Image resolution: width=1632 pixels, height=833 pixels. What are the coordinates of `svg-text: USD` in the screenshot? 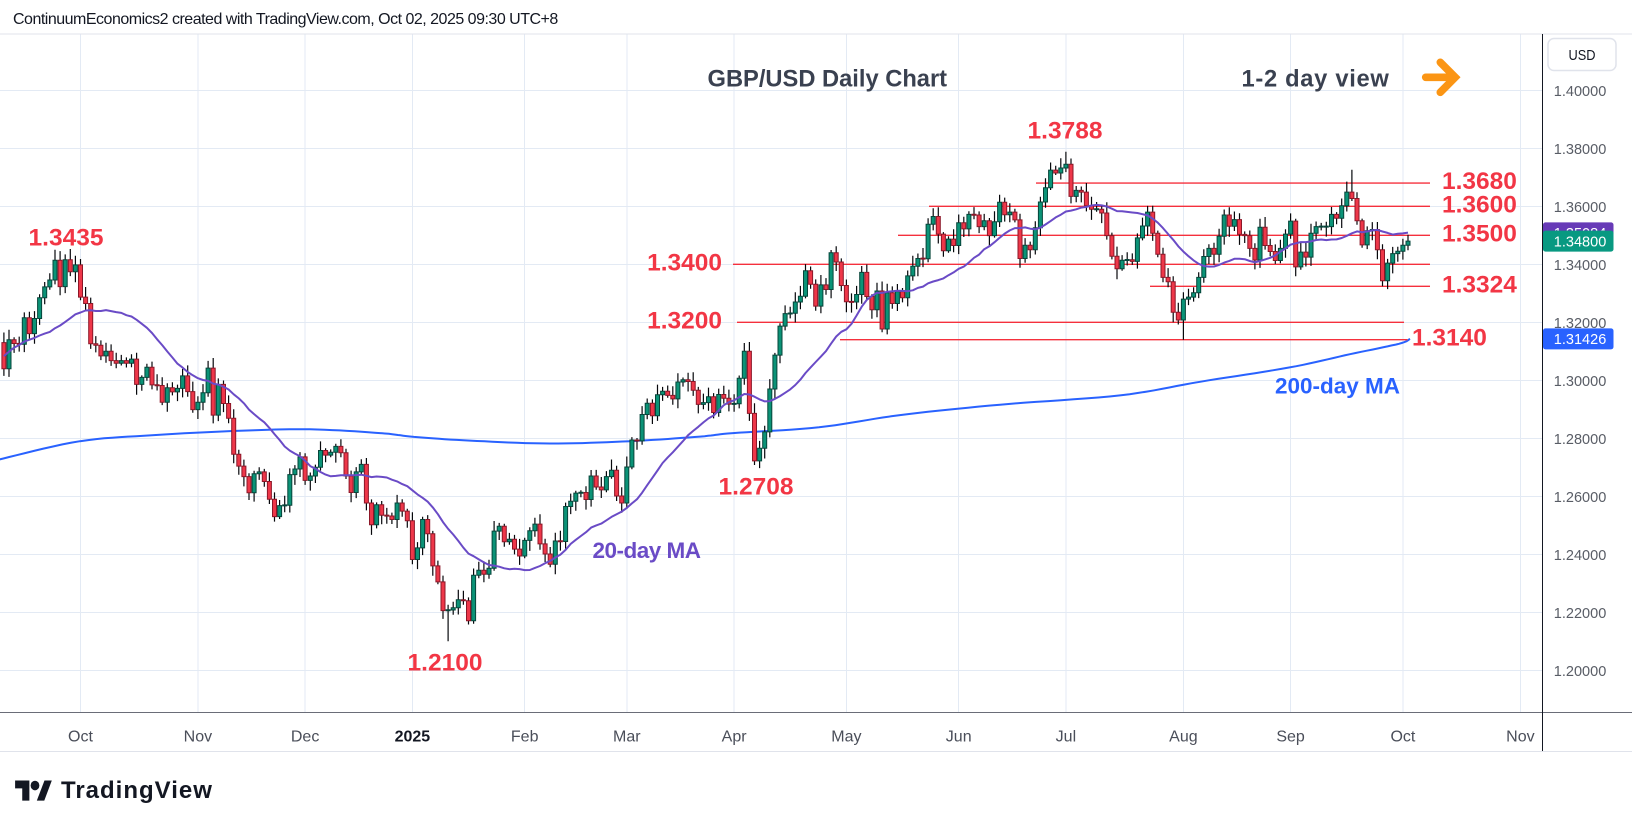 It's located at (1582, 56).